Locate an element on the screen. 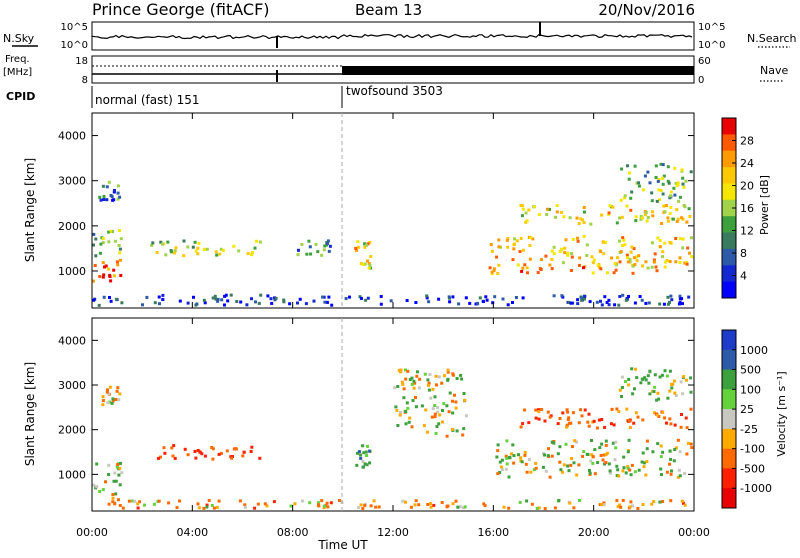  power-colorbar-swatch is located at coordinates (729, 143).